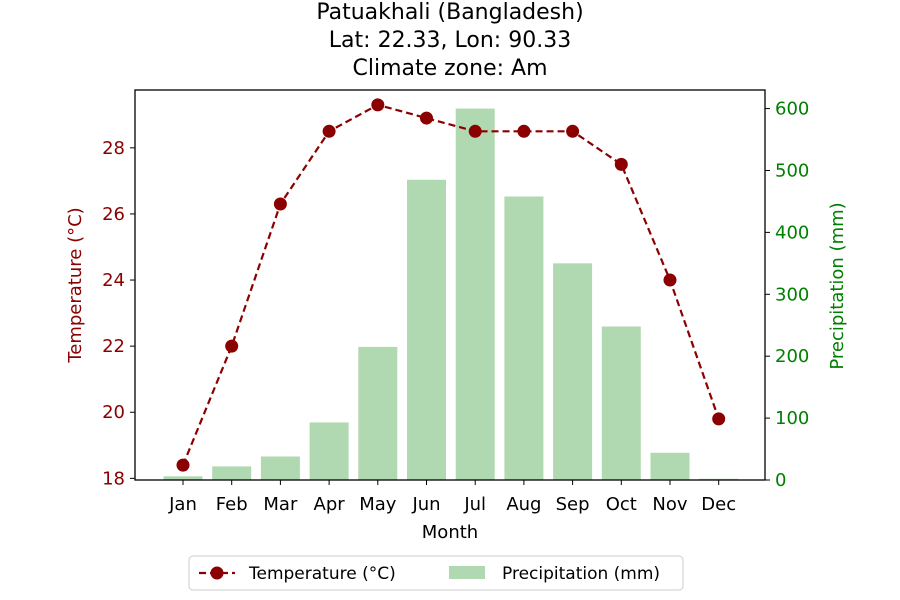 This screenshot has height=600, width=900. Describe the element at coordinates (232, 346) in the screenshot. I see `temperature-point-feb` at that location.